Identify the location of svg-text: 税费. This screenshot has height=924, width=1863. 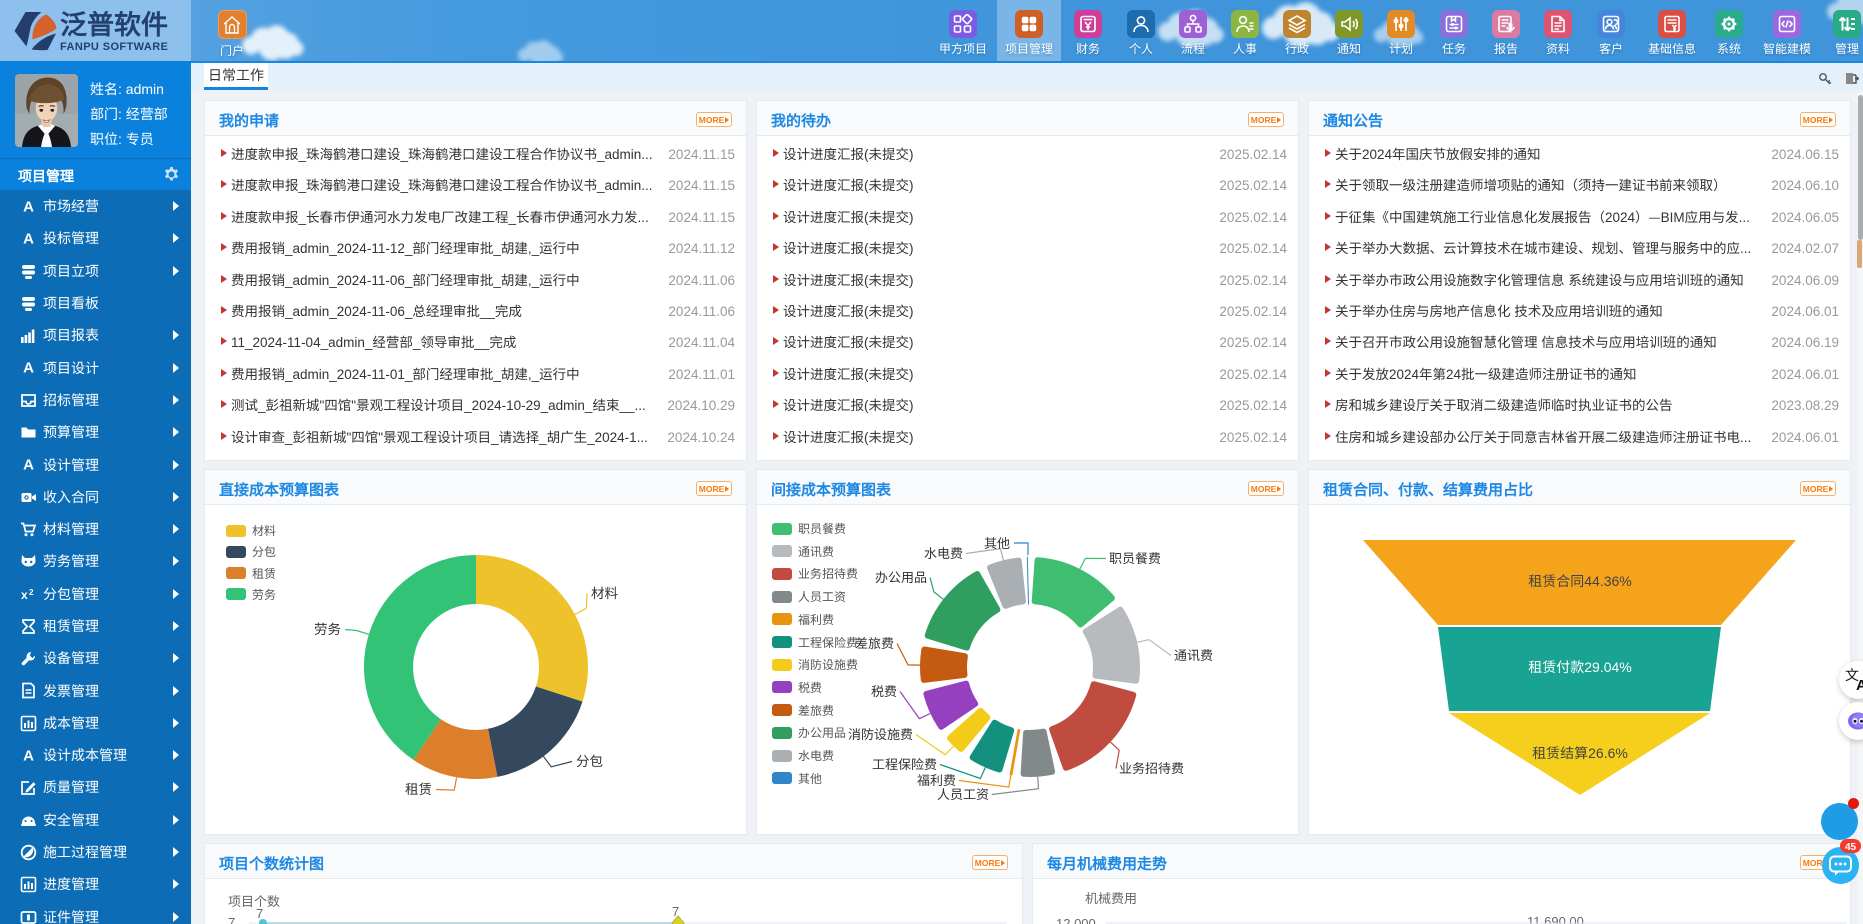
(884, 690).